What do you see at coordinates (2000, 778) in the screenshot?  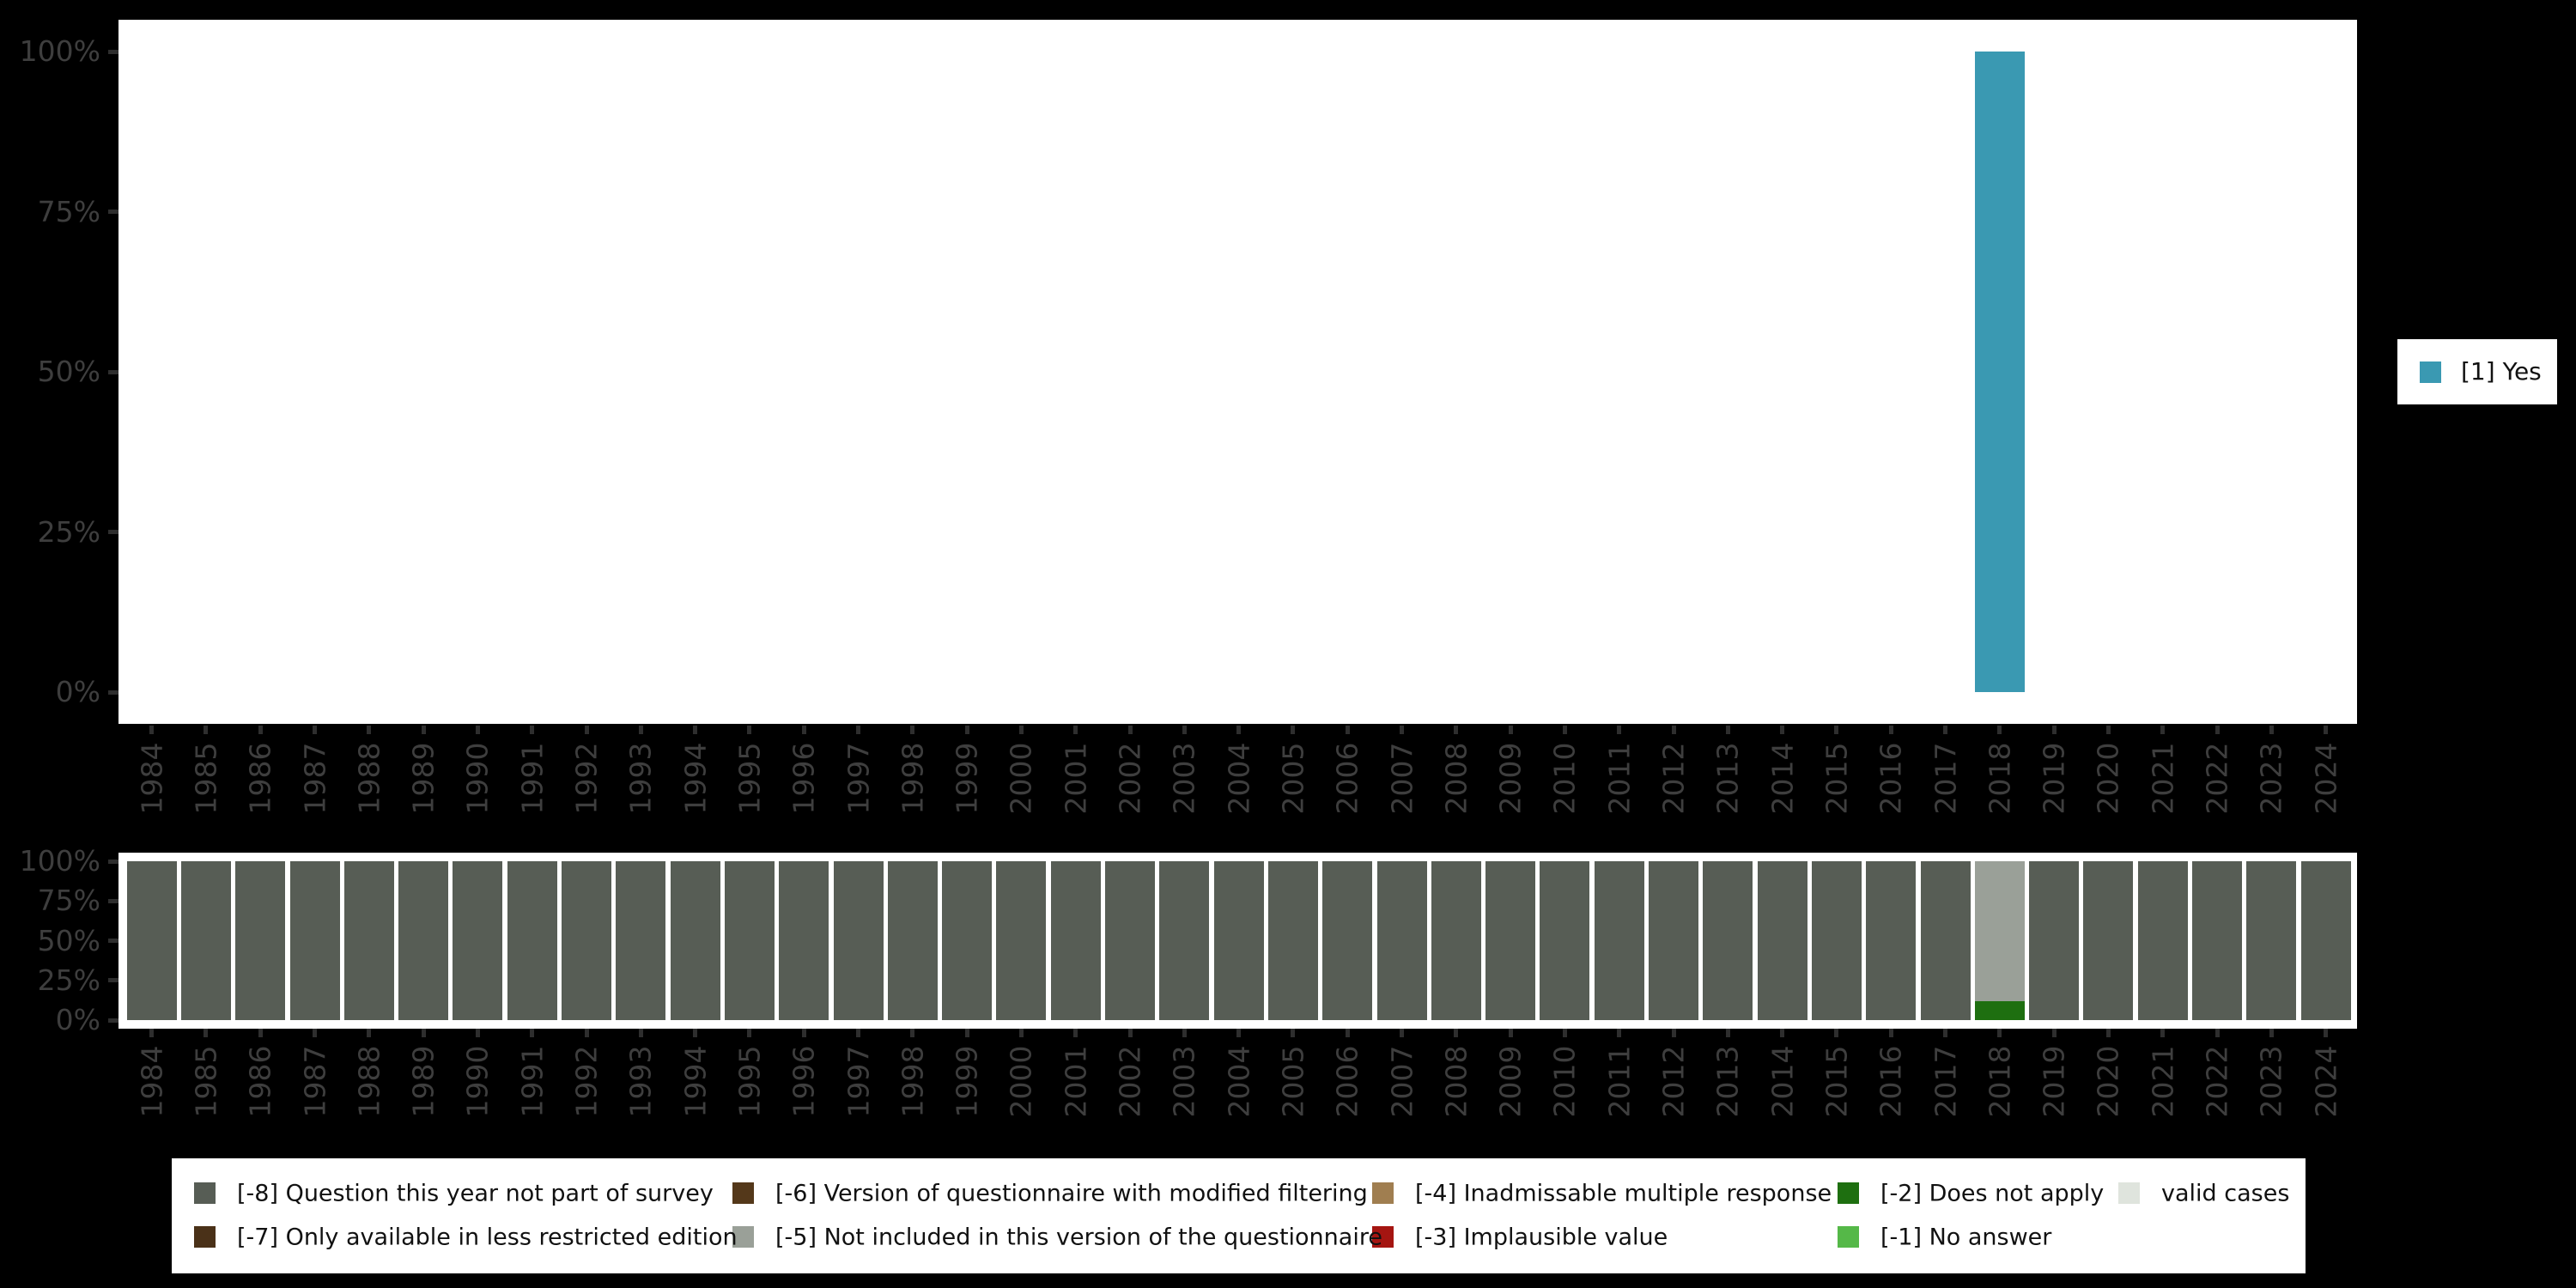 I see `top-chart-year-label: 2018` at bounding box center [2000, 778].